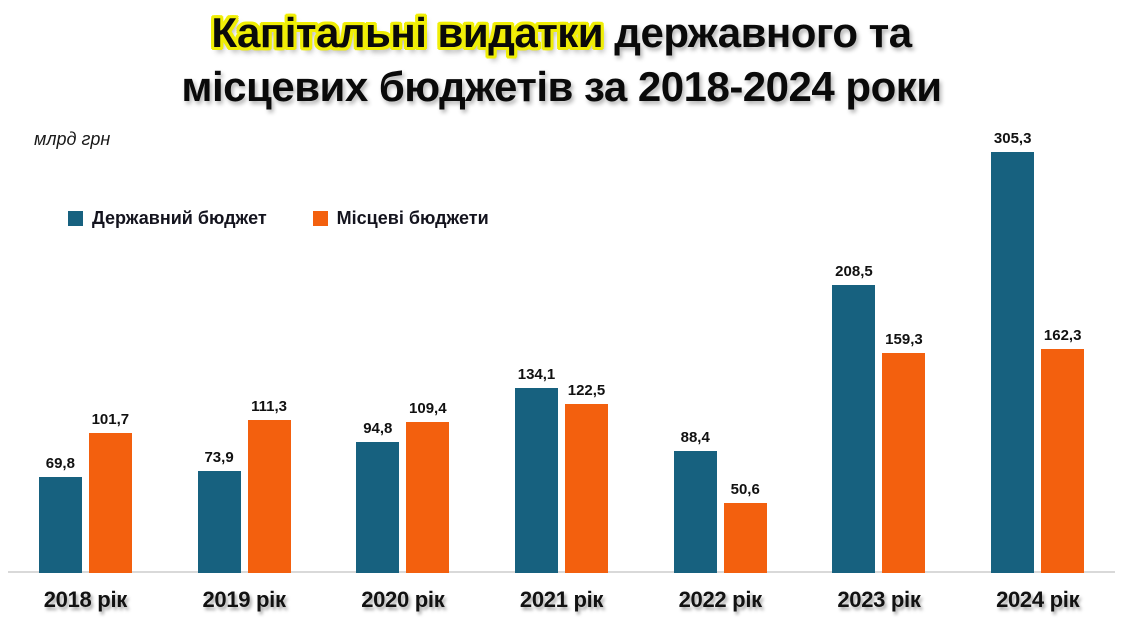 The width and height of the screenshot is (1123, 627). Describe the element at coordinates (60, 463) in the screenshot. I see `bar-value-label: 69,8` at that location.